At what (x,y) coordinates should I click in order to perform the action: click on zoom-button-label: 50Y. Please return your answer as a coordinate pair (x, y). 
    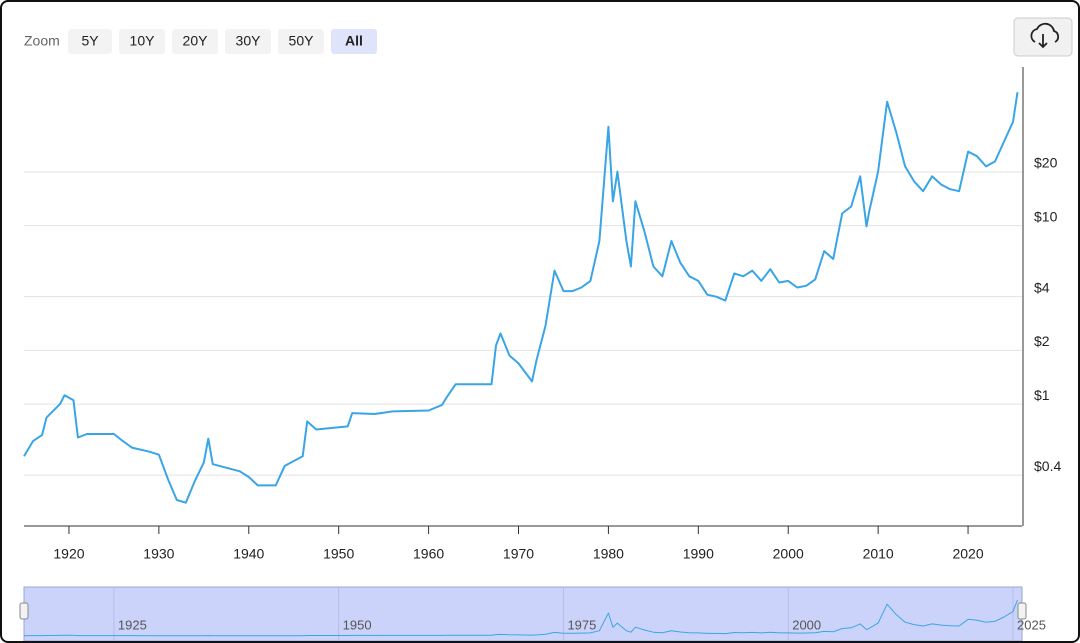
    Looking at the image, I should click on (302, 41).